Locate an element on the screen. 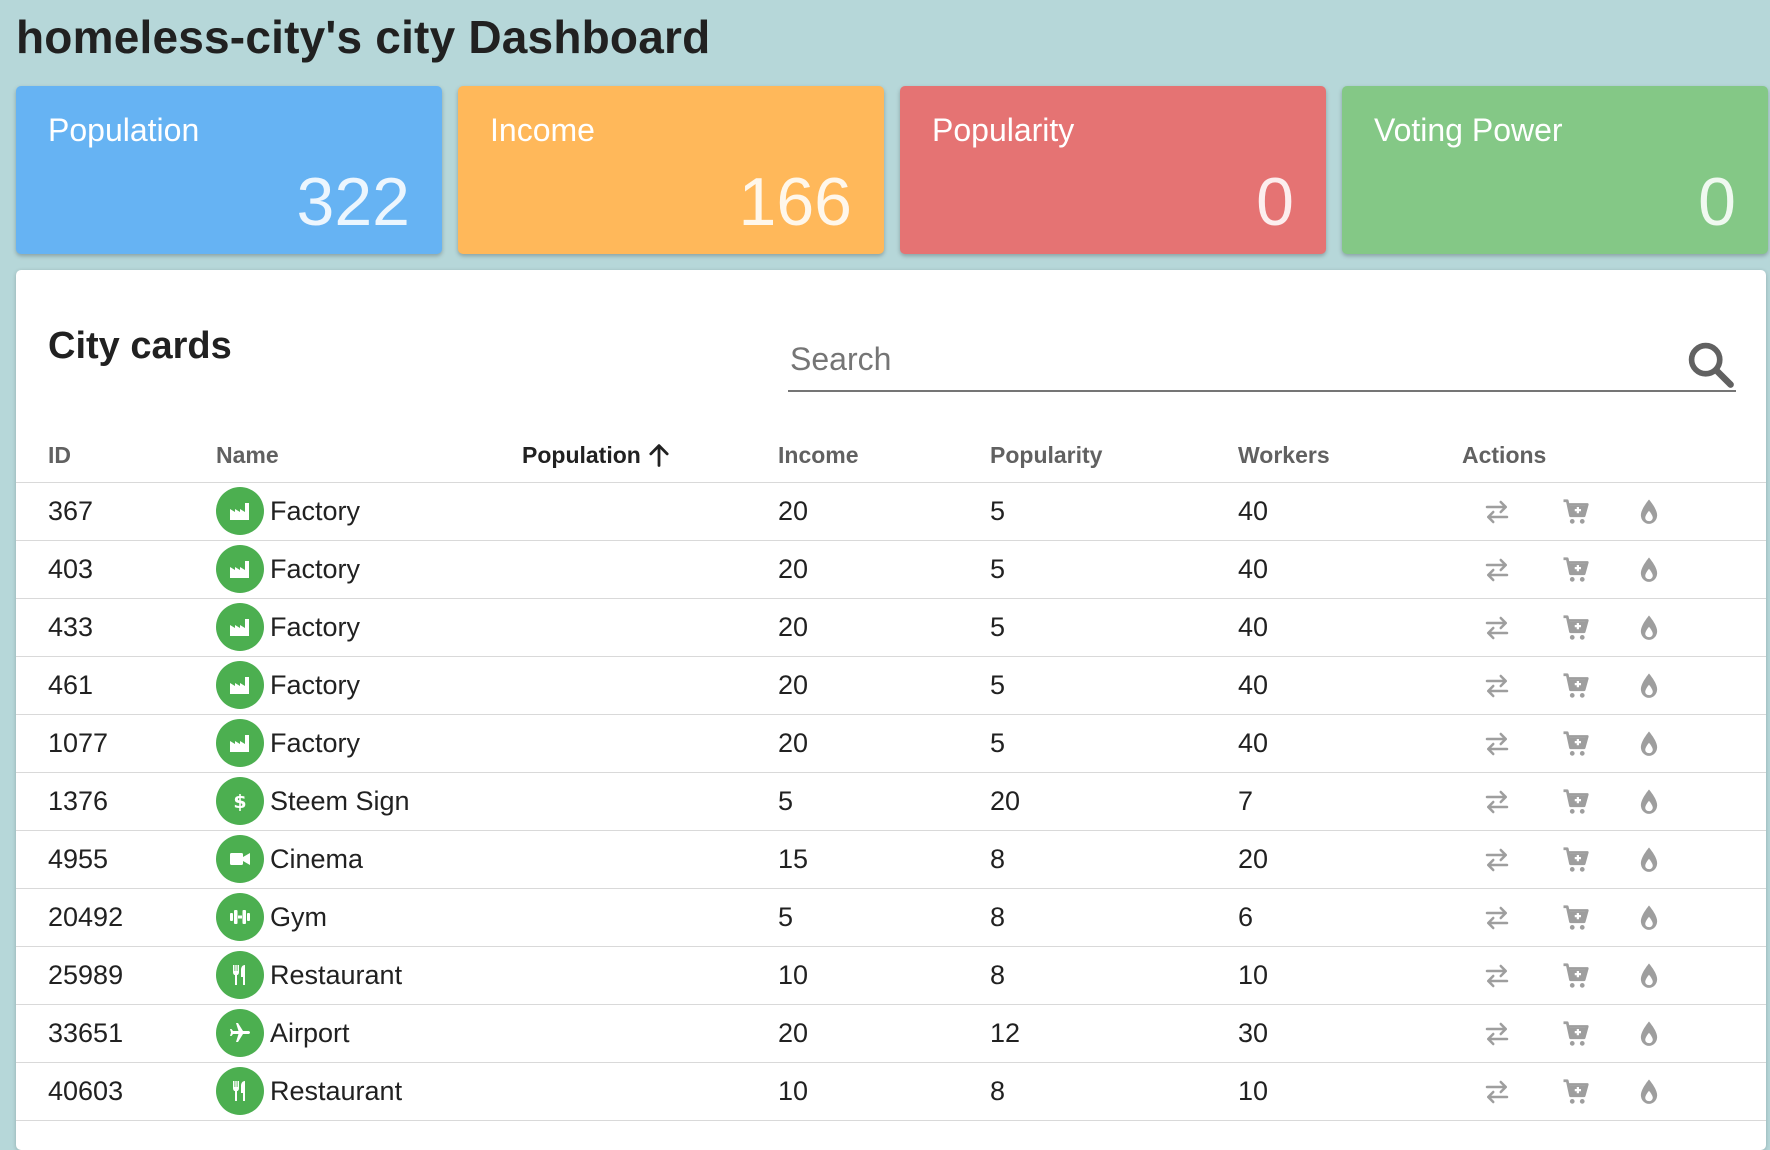 The width and height of the screenshot is (1770, 1150). airplane-icon is located at coordinates (240, 1032).